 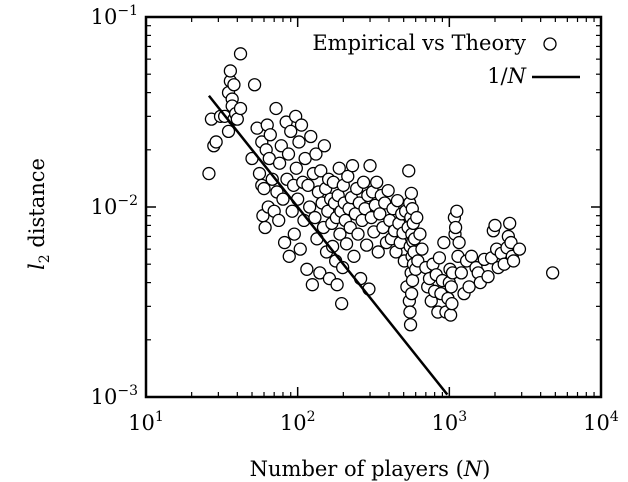 I want to click on x-tick-label: 104, so click(x=601, y=422).